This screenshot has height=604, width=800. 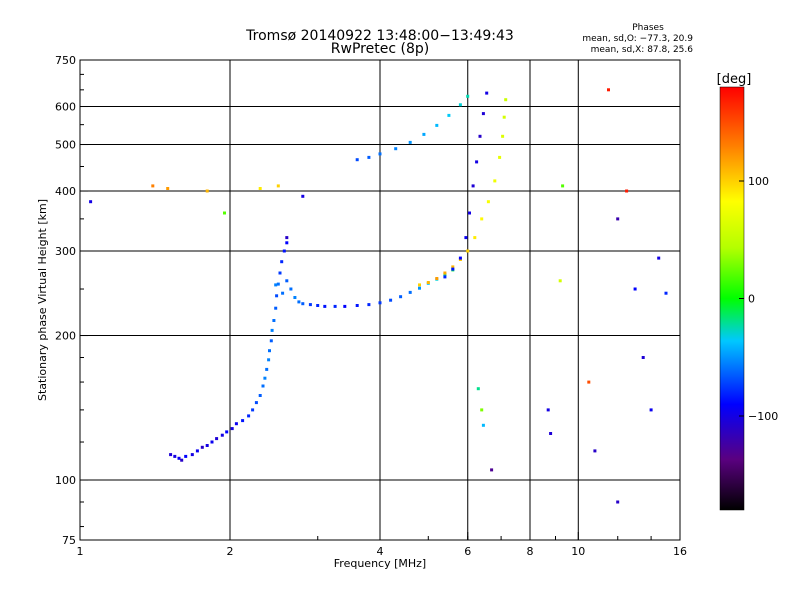 I want to click on y-tick-label: 300, so click(x=65, y=251).